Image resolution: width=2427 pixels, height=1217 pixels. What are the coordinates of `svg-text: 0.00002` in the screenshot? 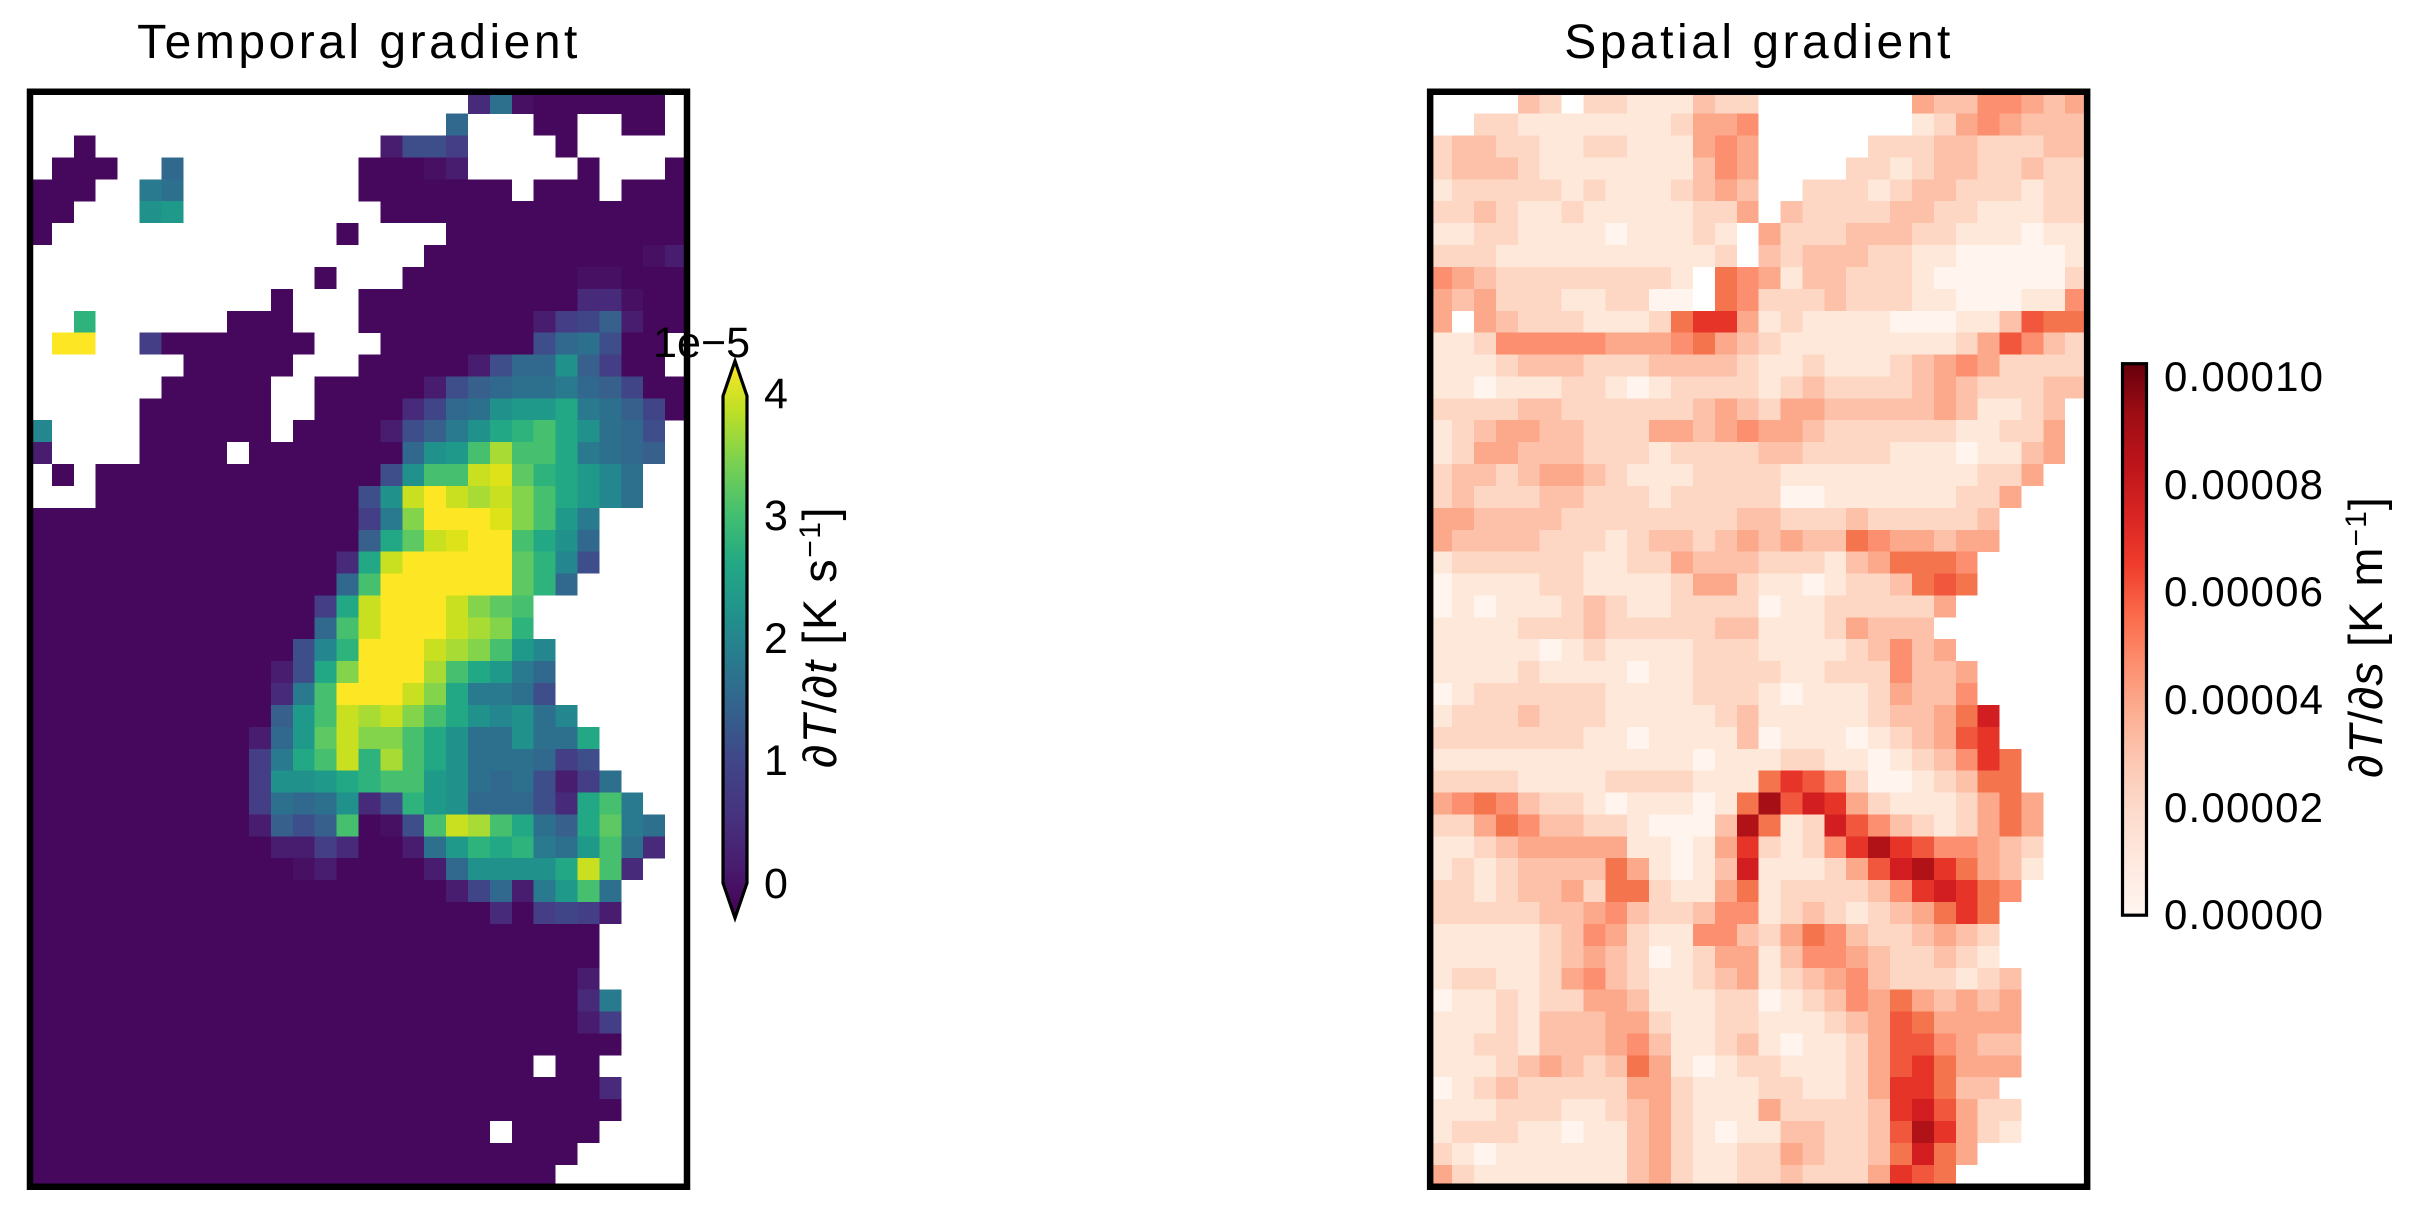 It's located at (2244, 807).